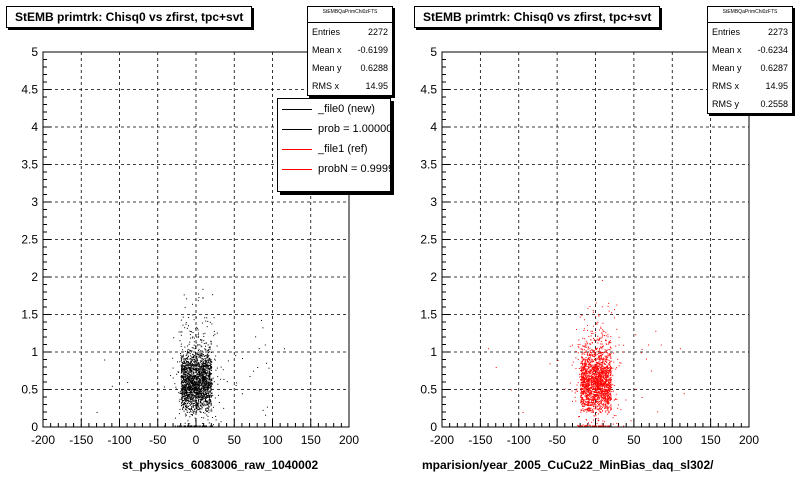 The width and height of the screenshot is (800, 480). What do you see at coordinates (557, 440) in the screenshot?
I see `x-tick-label: -50` at bounding box center [557, 440].